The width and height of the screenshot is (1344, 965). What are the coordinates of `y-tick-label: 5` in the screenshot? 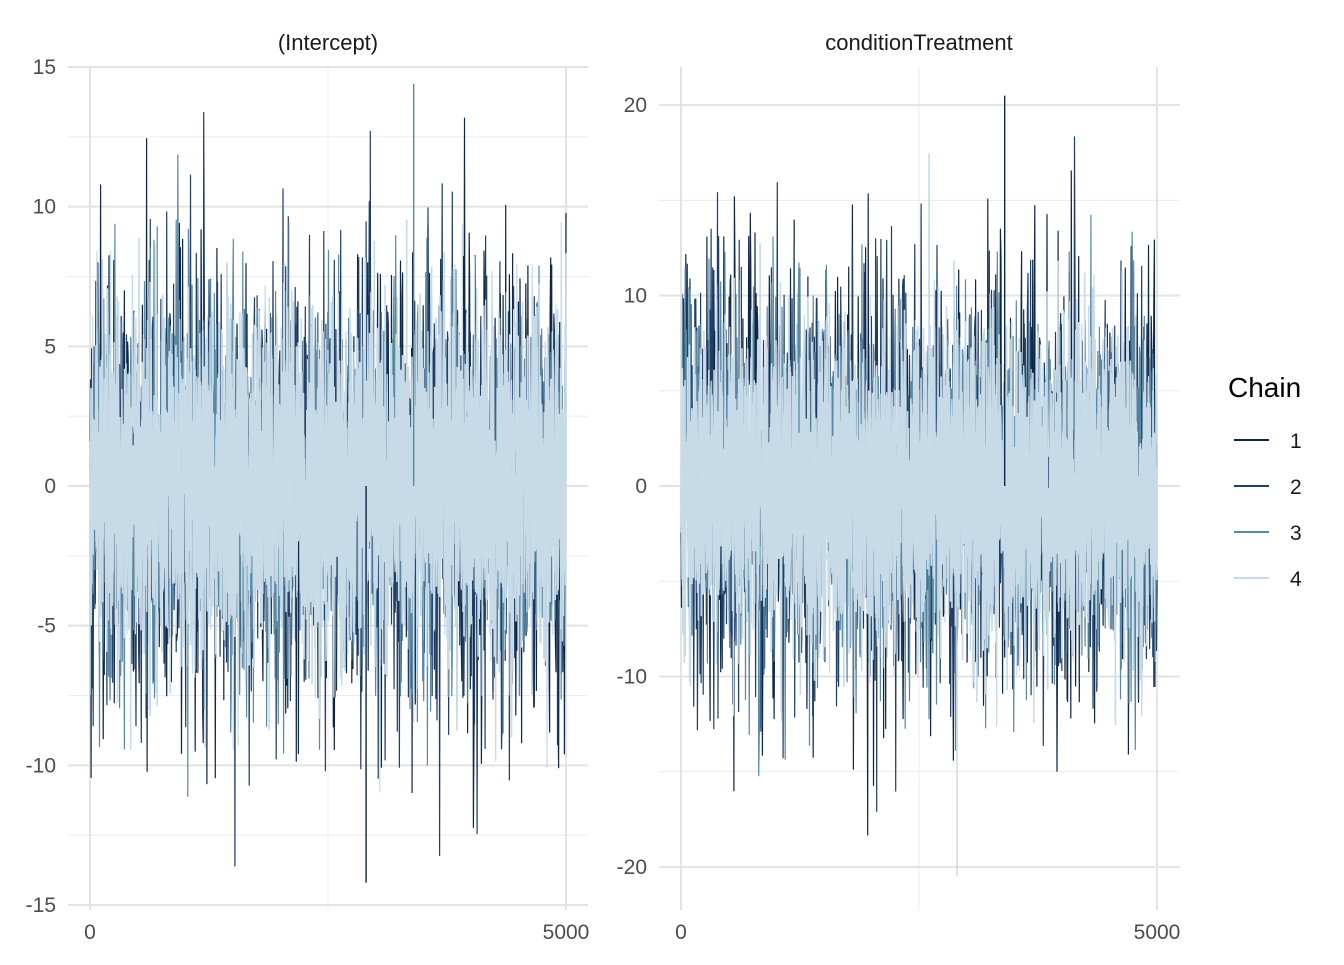 It's located at (50, 346).